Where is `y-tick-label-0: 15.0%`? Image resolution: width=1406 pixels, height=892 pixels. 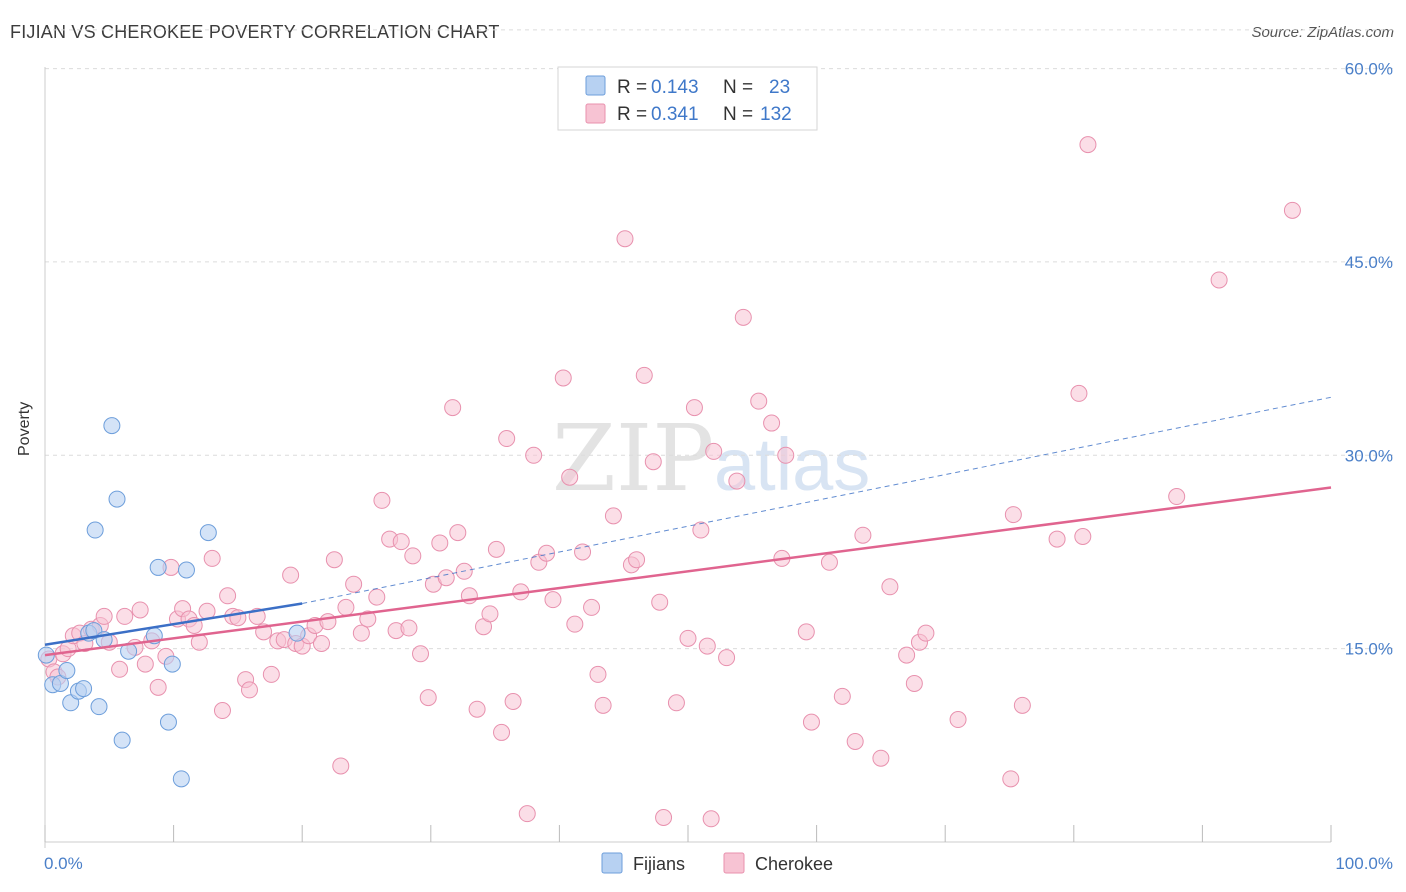 y-tick-label-0: 15.0% is located at coordinates (1369, 649).